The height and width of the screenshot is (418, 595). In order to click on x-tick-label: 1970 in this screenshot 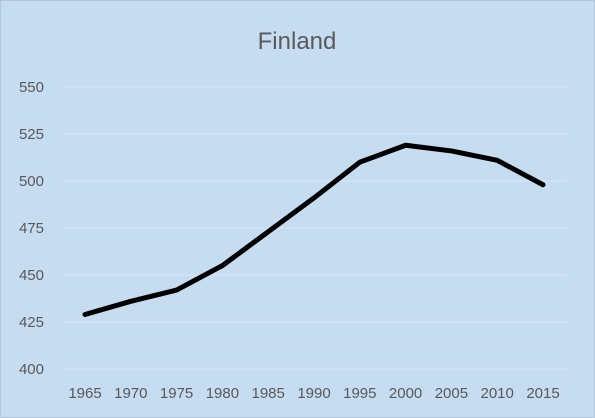, I will do `click(130, 393)`.